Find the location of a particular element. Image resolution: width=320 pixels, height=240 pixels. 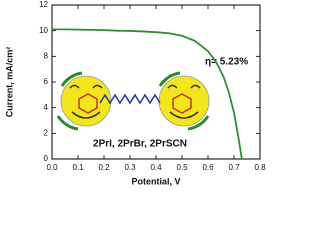

x-axis-label: Potential, V is located at coordinates (155, 181).